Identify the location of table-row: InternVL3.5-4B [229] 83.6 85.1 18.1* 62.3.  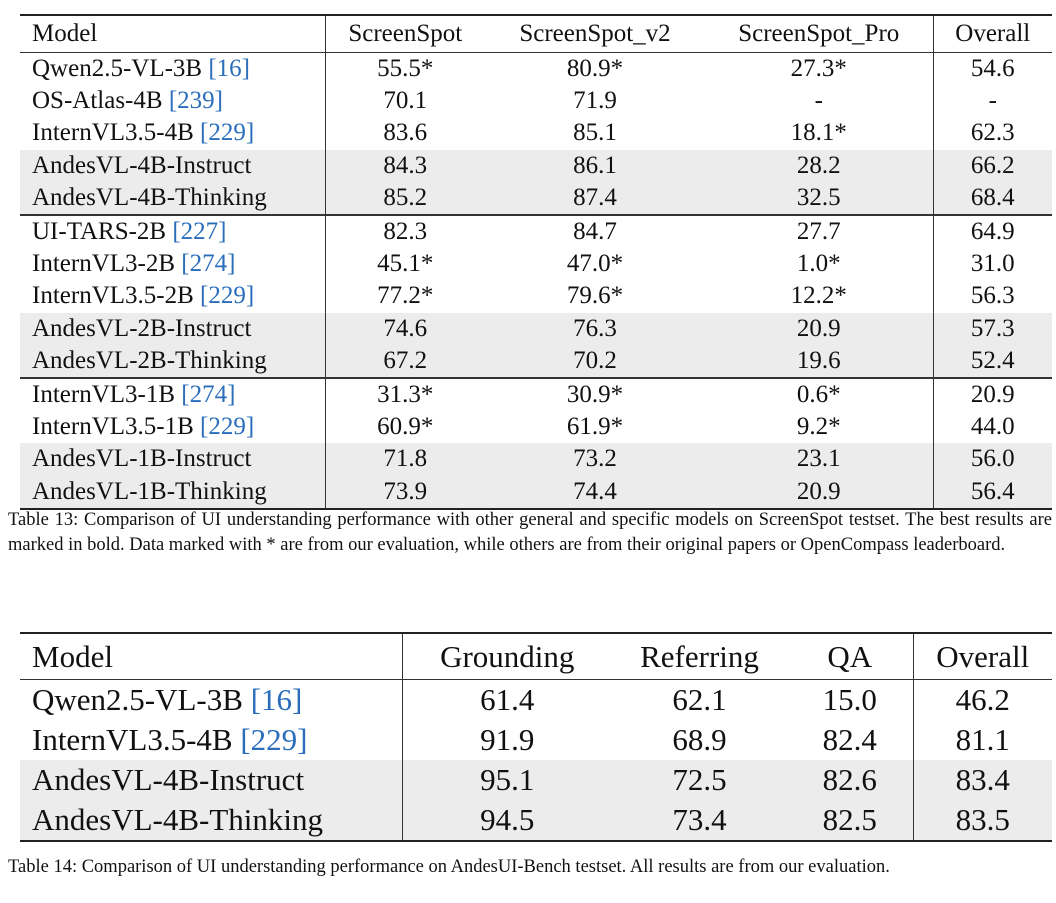
(536, 133).